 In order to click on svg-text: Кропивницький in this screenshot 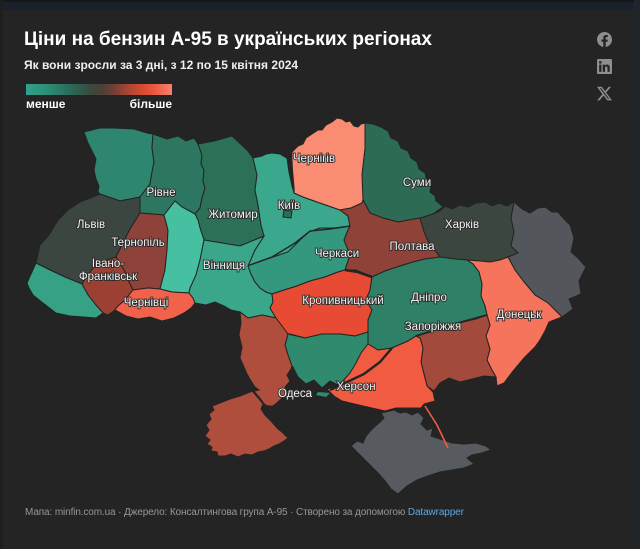, I will do `click(342, 301)`.